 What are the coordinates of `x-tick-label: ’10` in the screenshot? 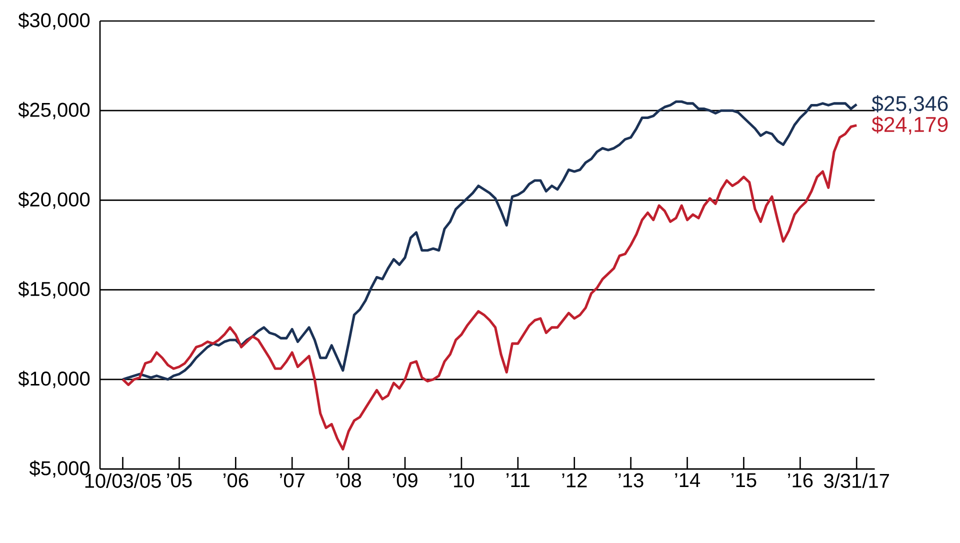 It's located at (461, 480).